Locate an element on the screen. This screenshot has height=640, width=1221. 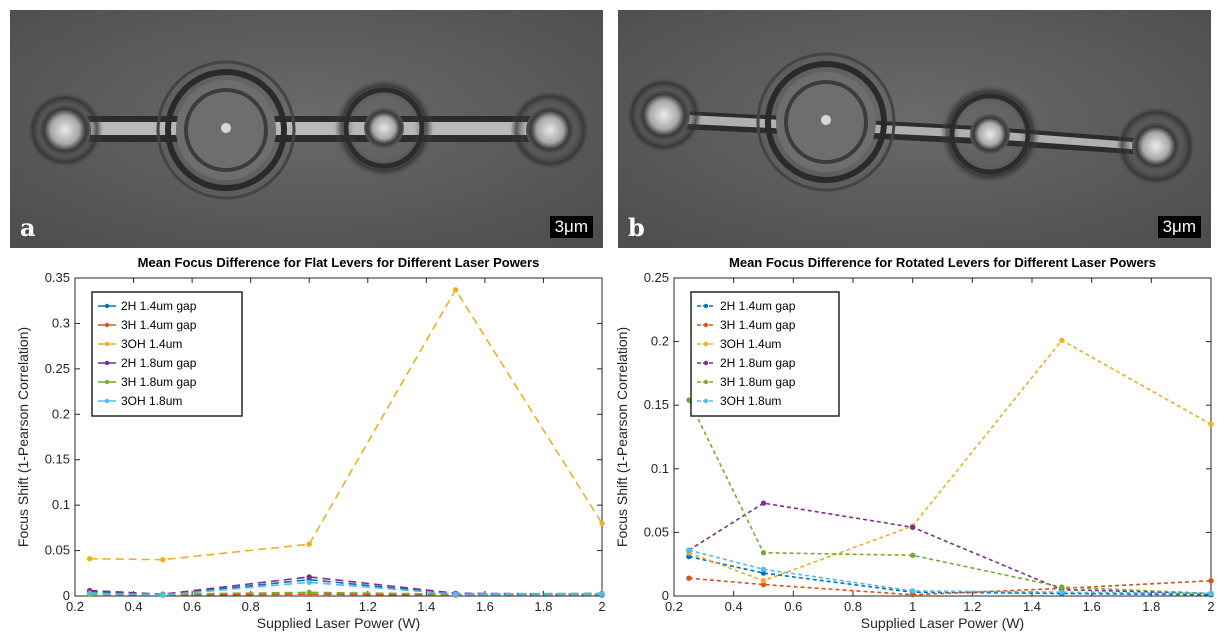
scale-bar-label-a: 3μm is located at coordinates (571, 227).